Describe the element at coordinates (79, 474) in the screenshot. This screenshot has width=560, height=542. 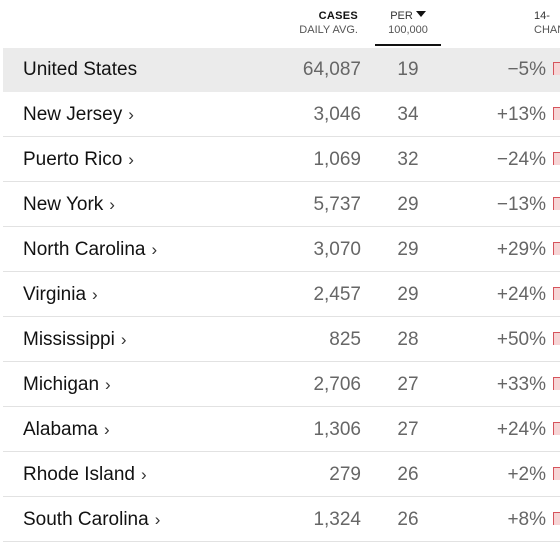
I see `row-name-label: Rhode Island` at that location.